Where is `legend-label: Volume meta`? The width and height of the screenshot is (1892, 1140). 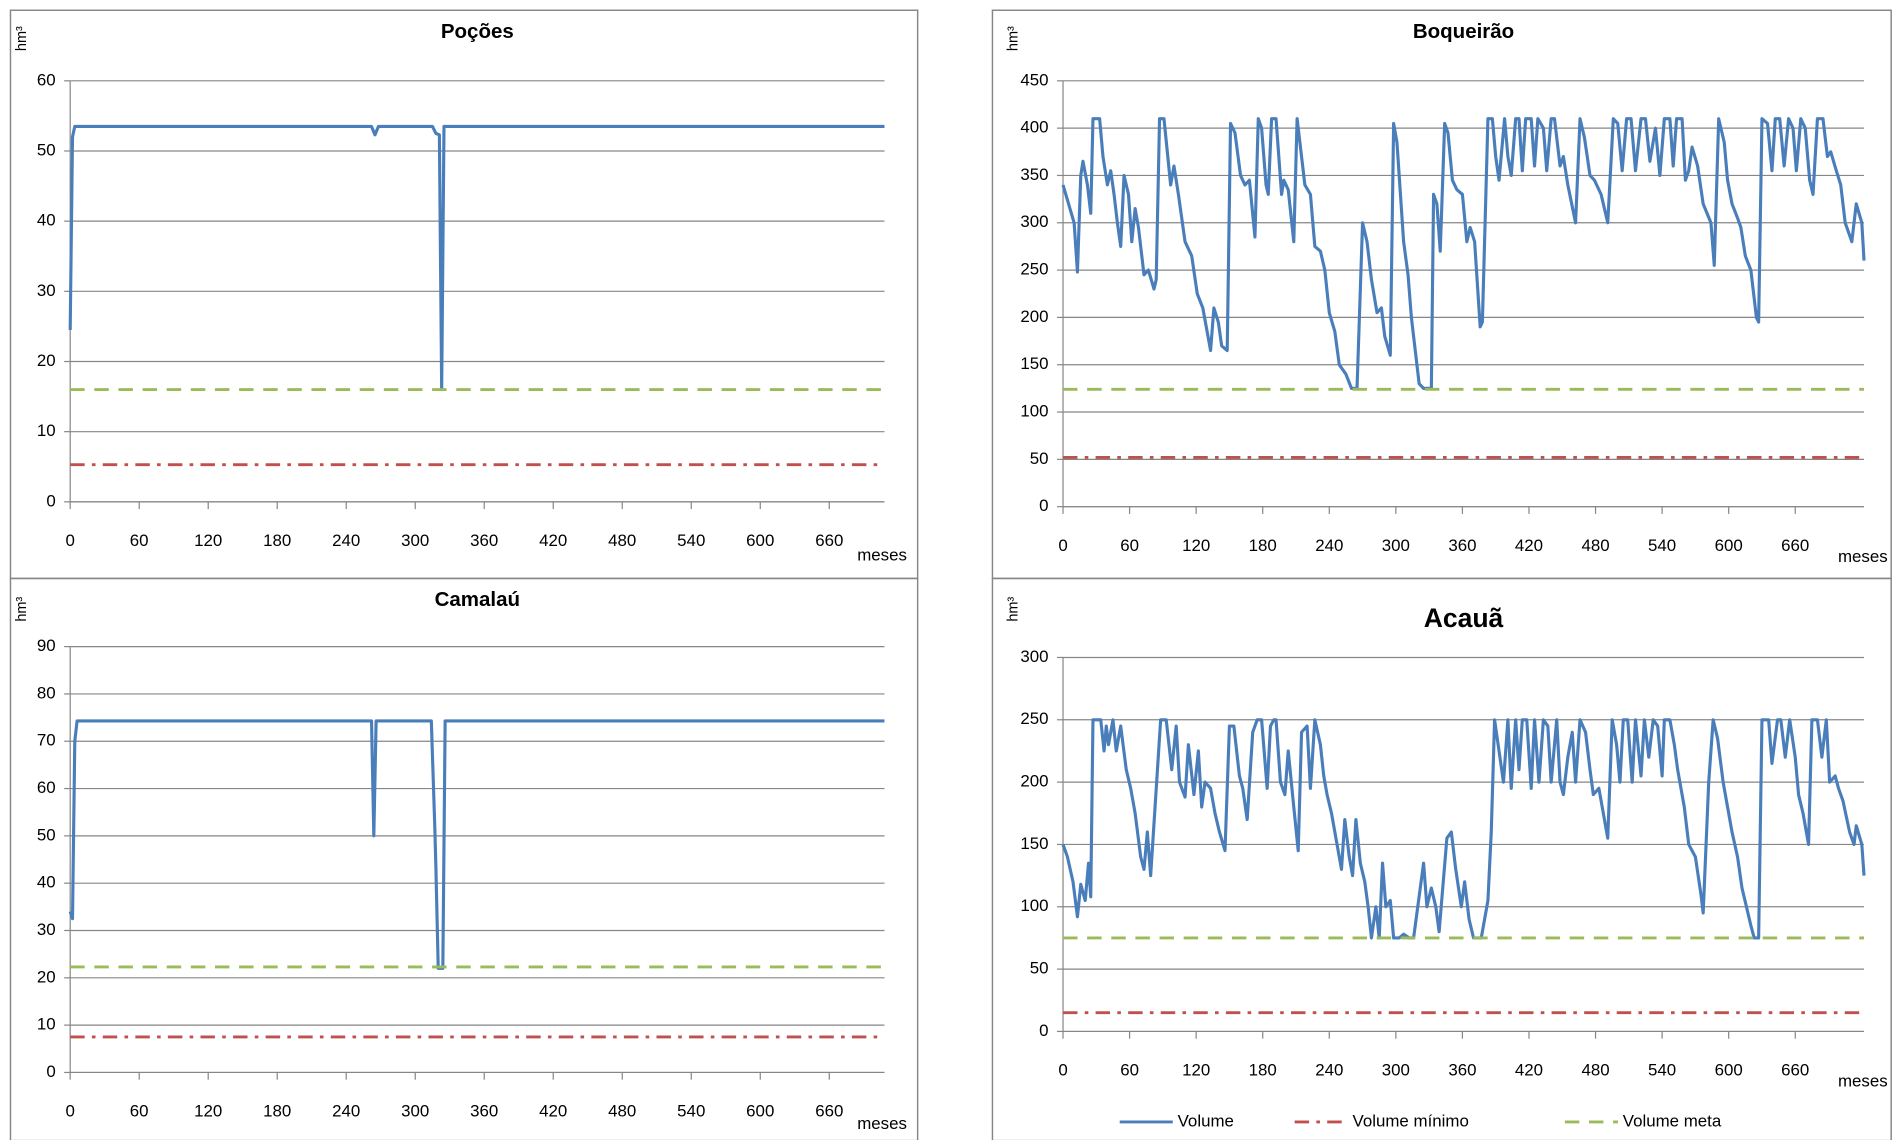
legend-label: Volume meta is located at coordinates (1672, 1120).